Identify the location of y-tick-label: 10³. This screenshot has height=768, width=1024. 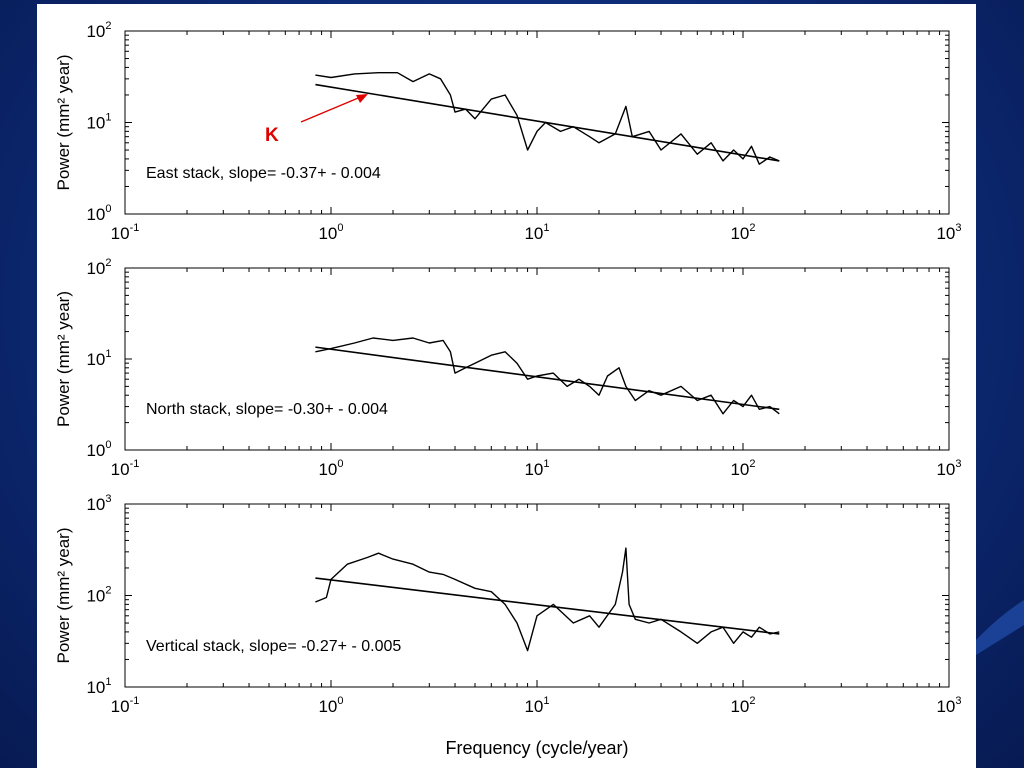
(98, 503).